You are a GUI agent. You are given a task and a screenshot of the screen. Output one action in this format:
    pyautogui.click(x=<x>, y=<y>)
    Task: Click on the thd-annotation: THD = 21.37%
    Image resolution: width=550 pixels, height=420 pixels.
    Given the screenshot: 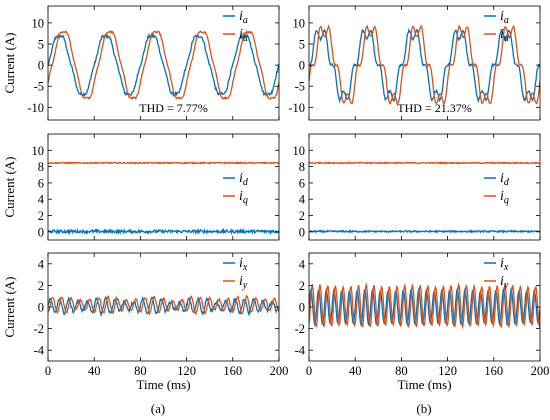 What is the action you would take?
    pyautogui.click(x=434, y=108)
    